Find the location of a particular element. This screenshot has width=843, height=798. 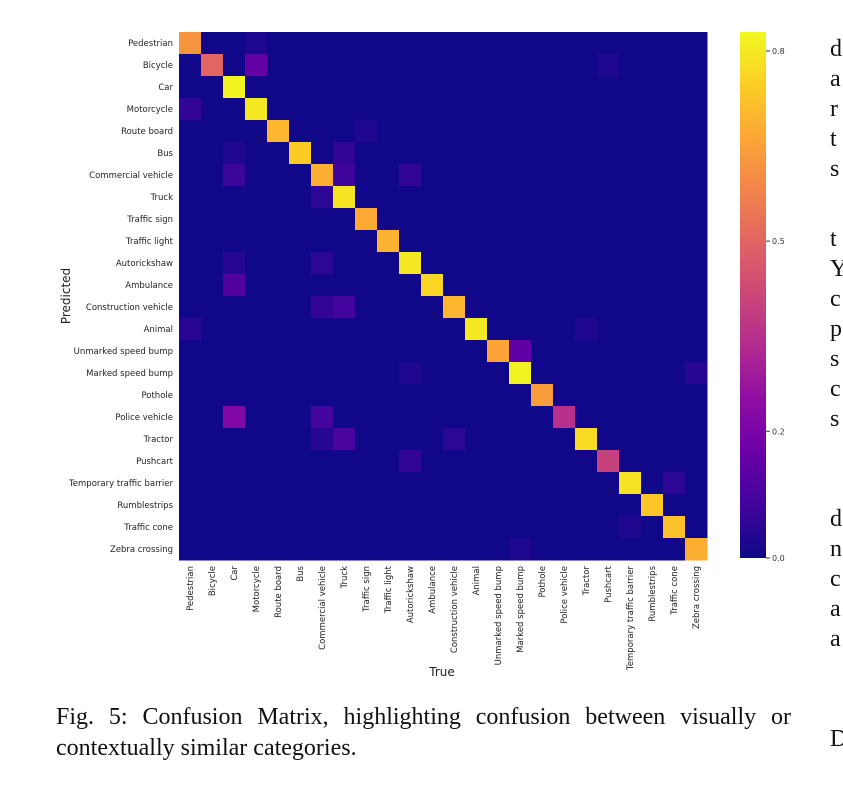

right-column-fragment: p is located at coordinates (836, 329).